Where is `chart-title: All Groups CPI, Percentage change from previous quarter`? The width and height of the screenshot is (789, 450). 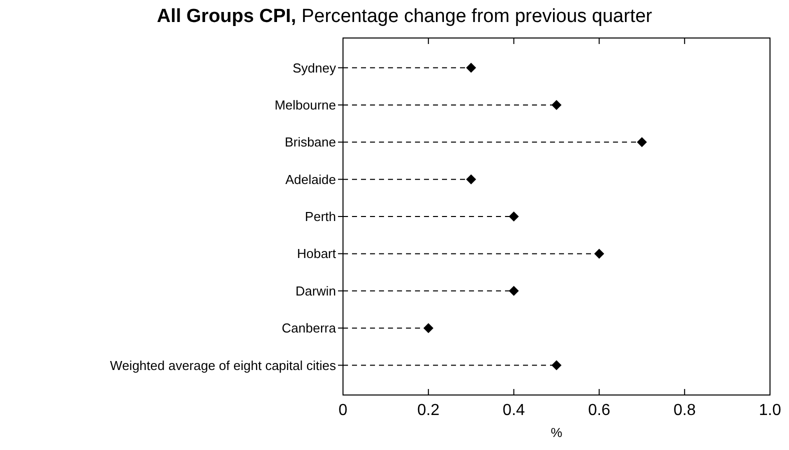
chart-title: All Groups CPI, Percentage change from previous quarter is located at coordinates (404, 16).